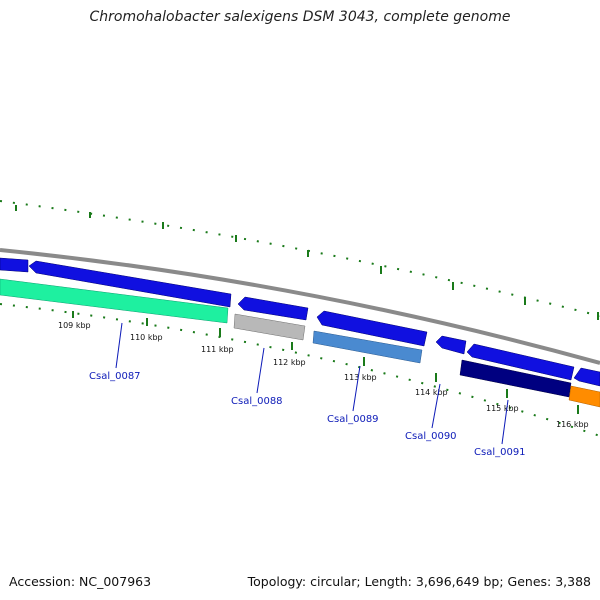 The image size is (600, 600). Describe the element at coordinates (257, 401) in the screenshot. I see `gene-label-csal-0088: Csal_0088` at that location.